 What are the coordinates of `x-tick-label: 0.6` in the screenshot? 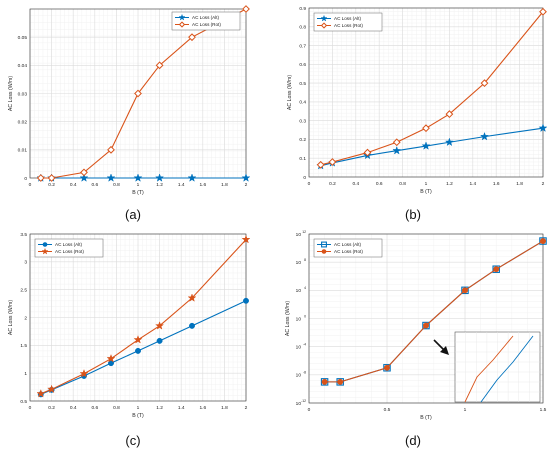 It's located at (94, 408).